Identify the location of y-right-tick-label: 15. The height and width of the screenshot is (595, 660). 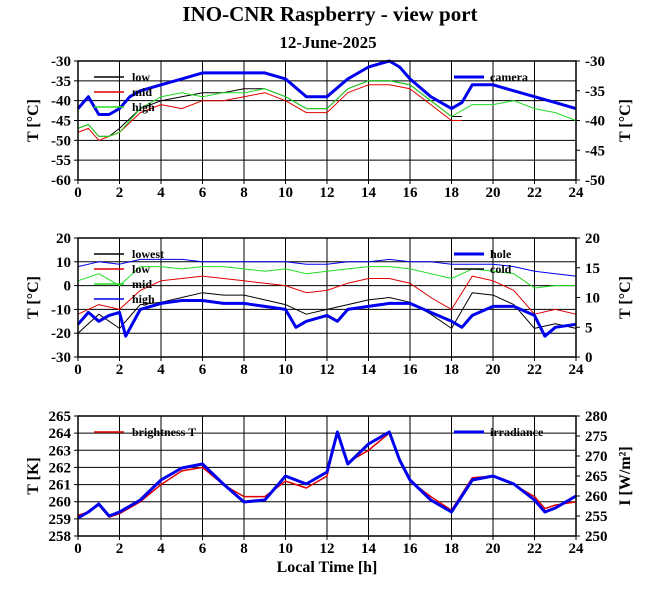
(592, 269).